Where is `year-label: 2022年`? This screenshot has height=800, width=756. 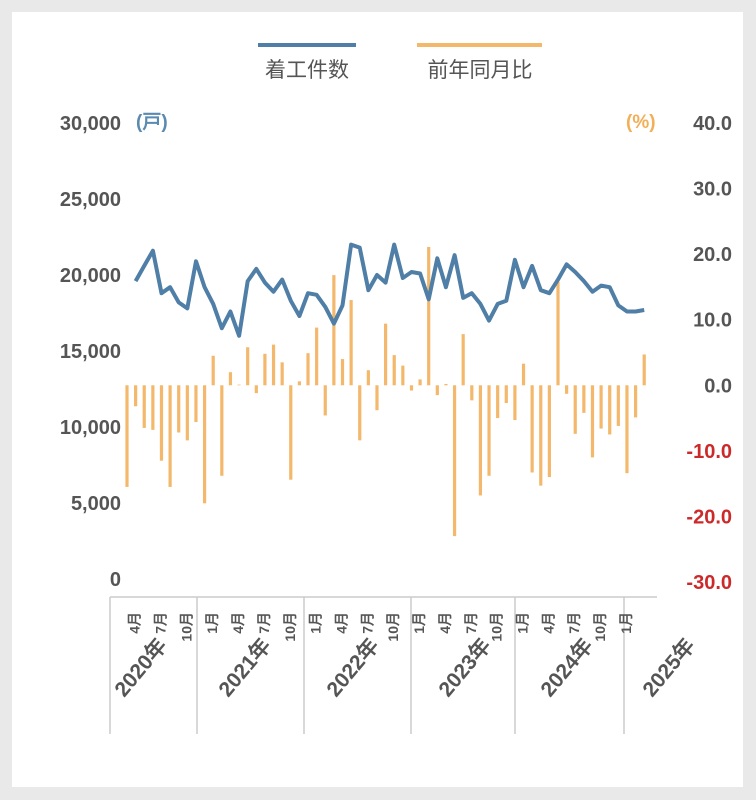 year-label: 2022年 is located at coordinates (353, 667).